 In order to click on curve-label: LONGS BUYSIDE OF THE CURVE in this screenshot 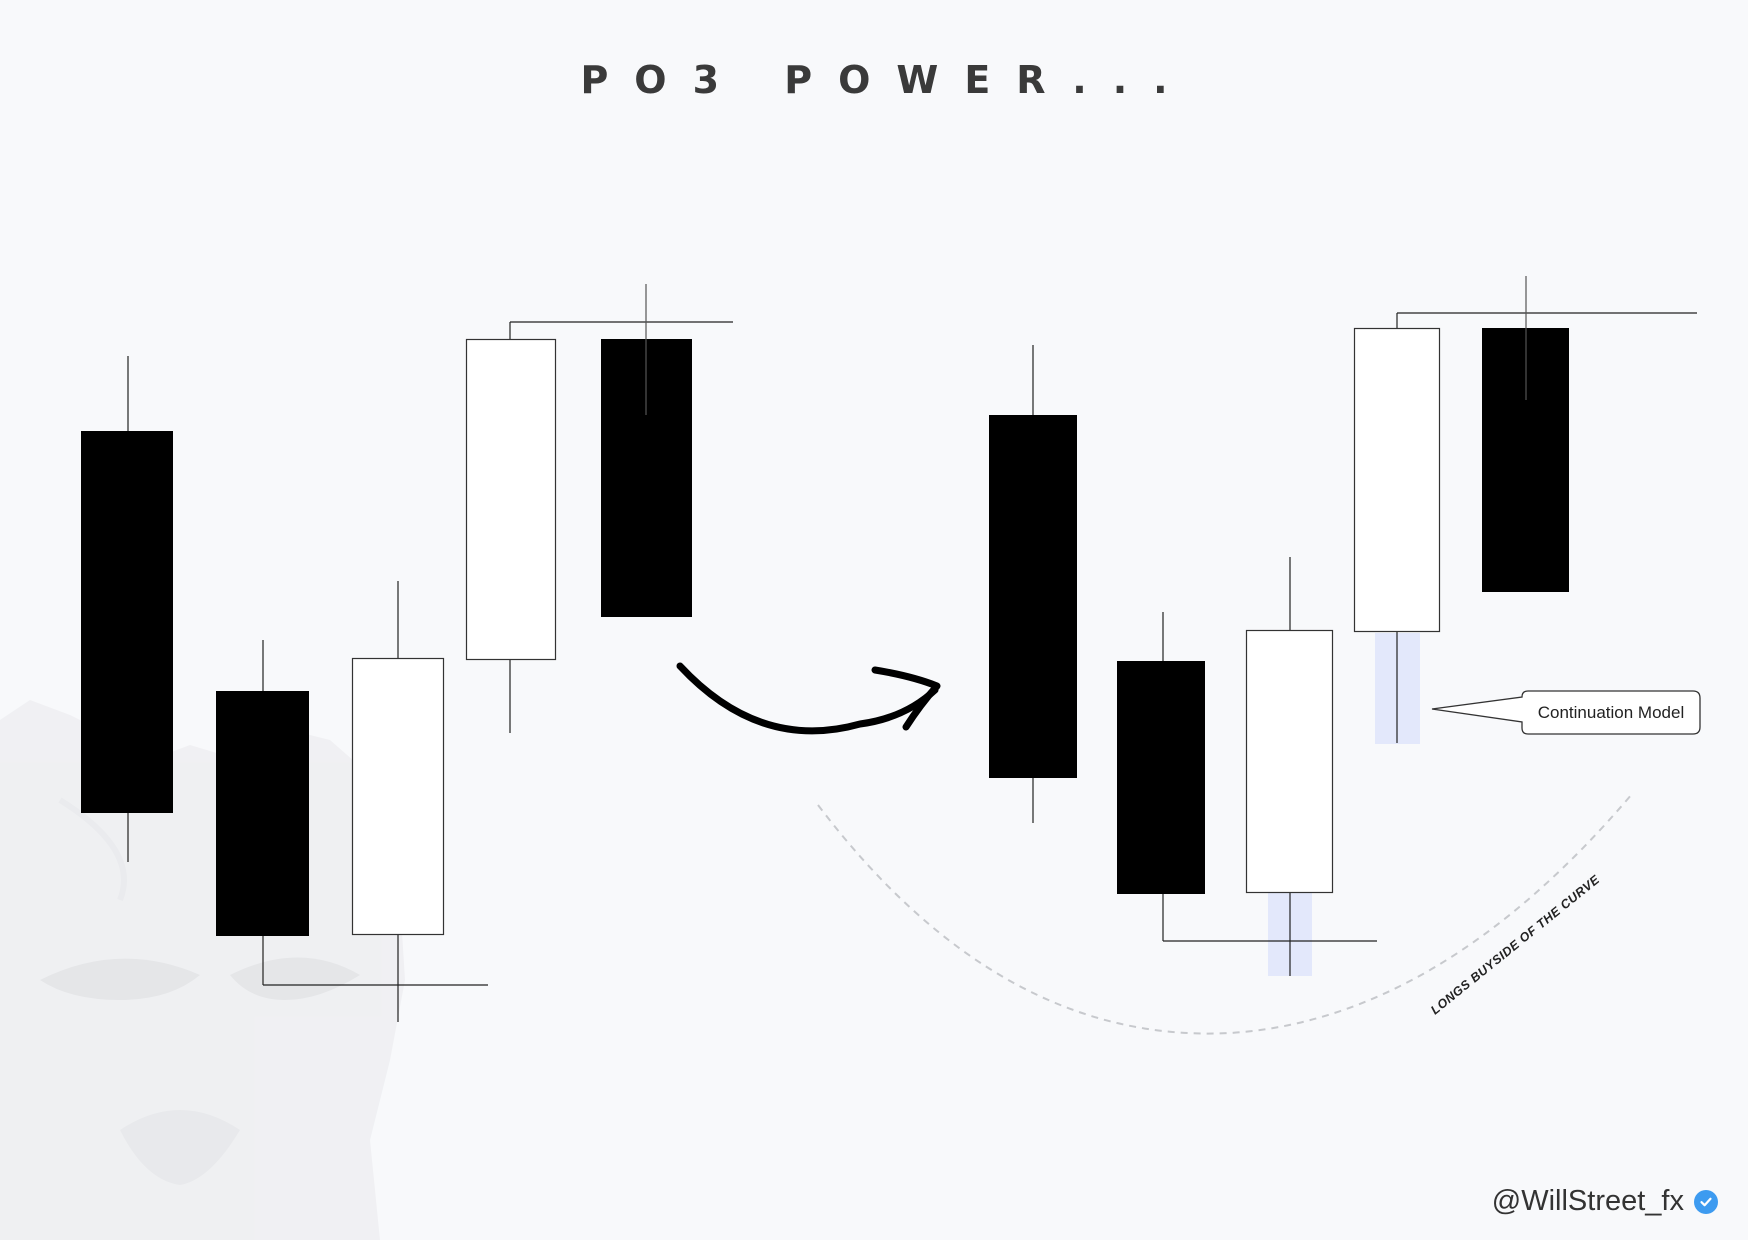, I will do `click(1515, 944)`.